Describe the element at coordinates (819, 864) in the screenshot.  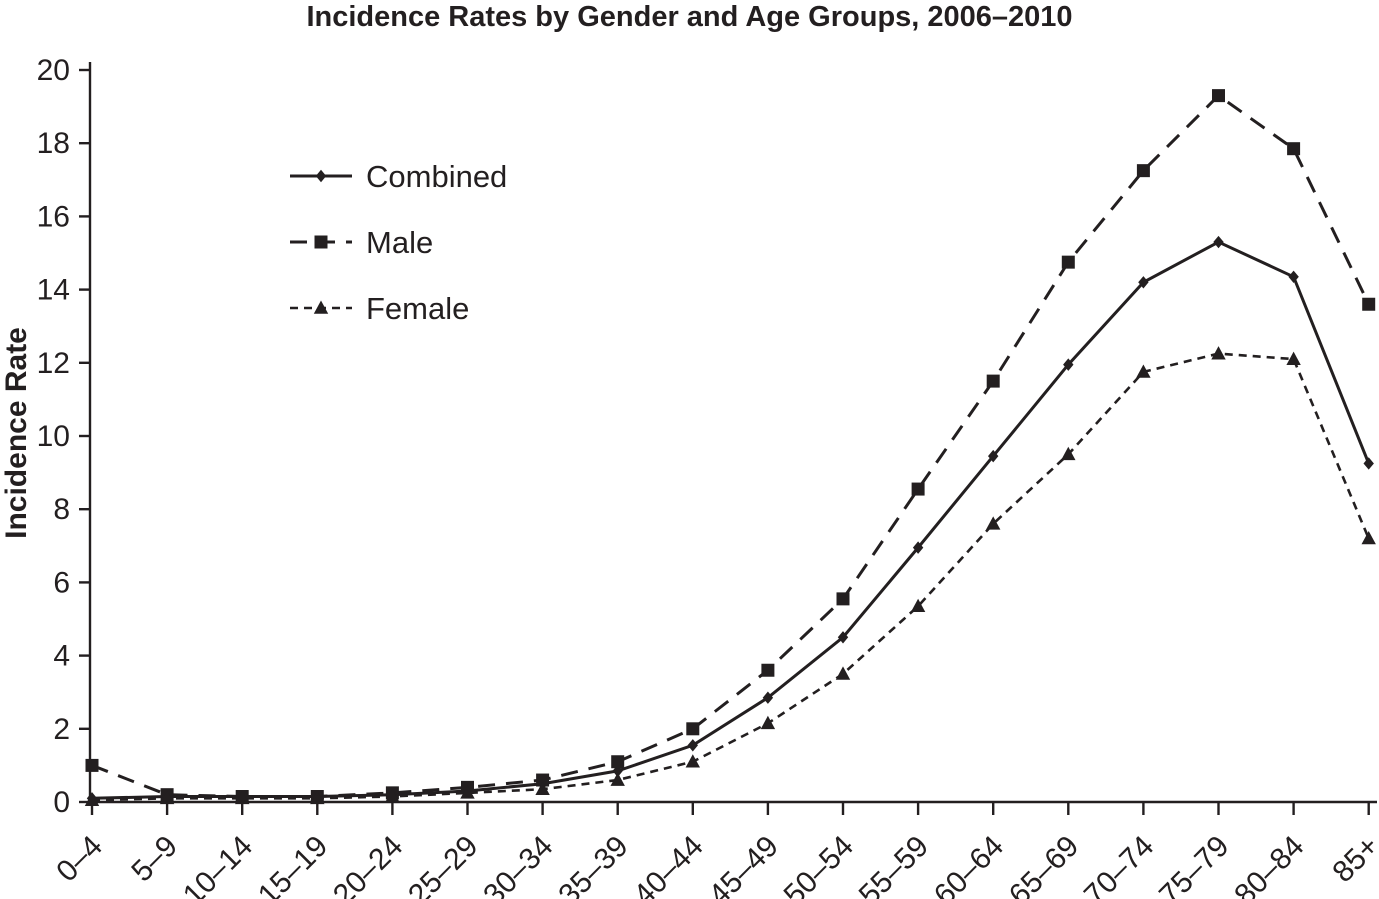
I see `x-tick-label: 50–54` at that location.